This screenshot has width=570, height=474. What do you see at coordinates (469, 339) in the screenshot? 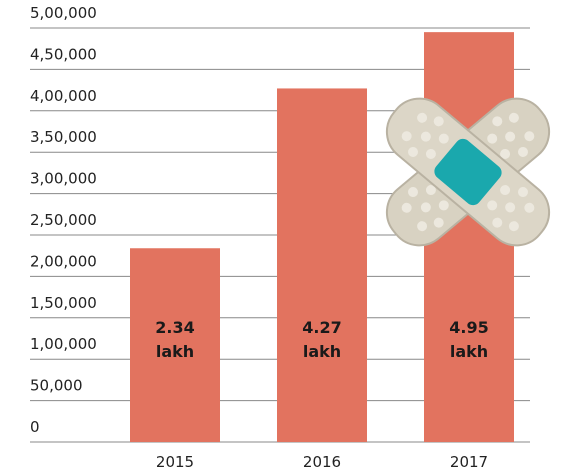
I see `value-label: 4.95 lakh` at bounding box center [469, 339].